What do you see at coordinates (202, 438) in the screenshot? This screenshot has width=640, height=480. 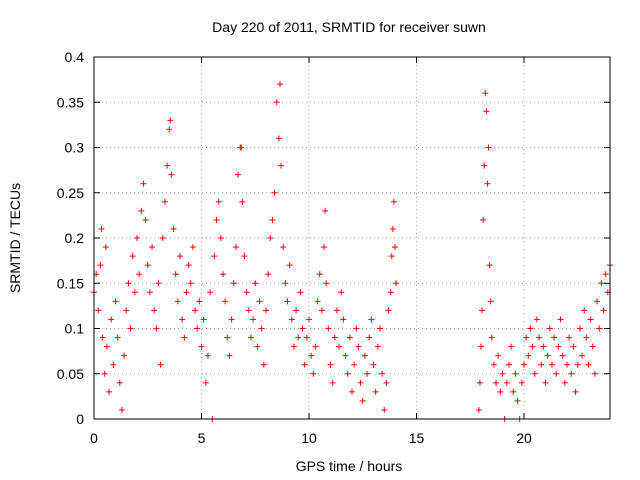 I see `x-tick-label: 5` at bounding box center [202, 438].